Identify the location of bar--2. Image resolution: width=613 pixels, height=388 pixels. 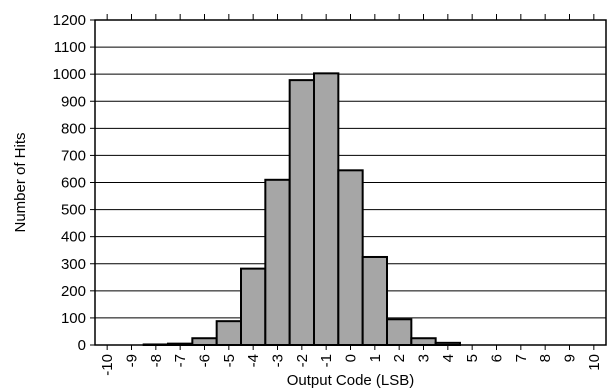
(301, 212).